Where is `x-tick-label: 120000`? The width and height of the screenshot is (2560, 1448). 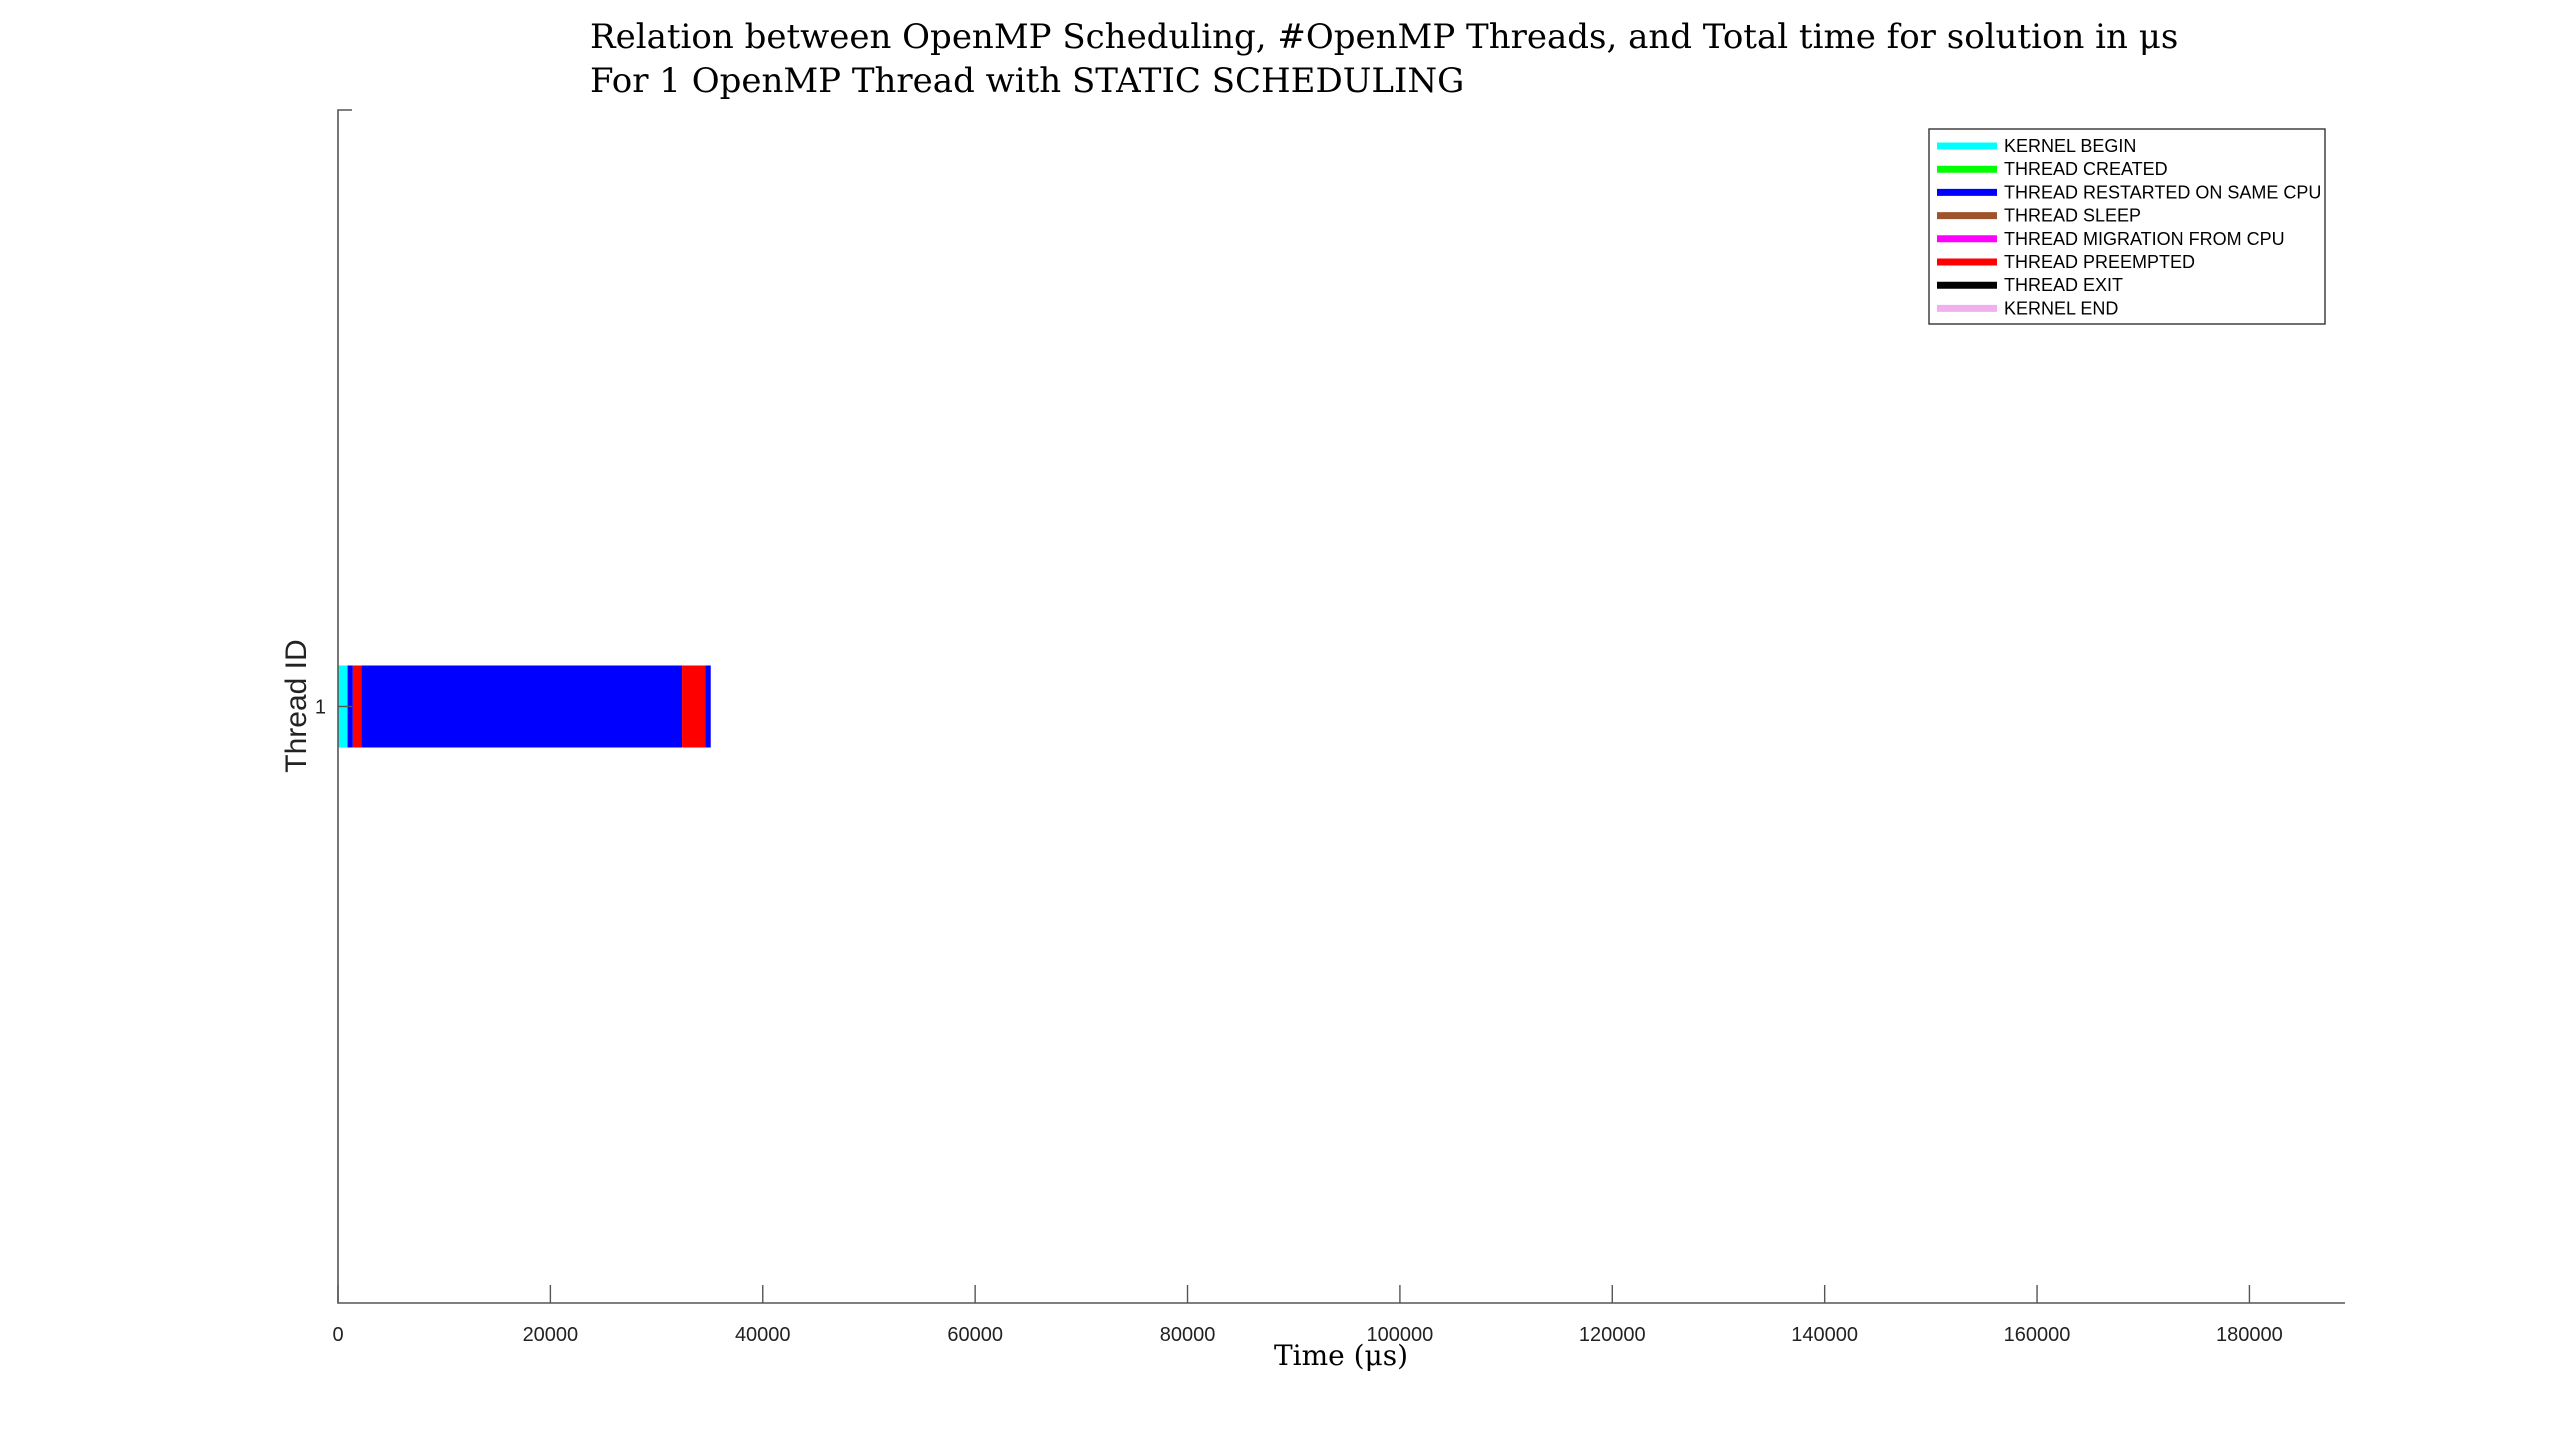 x-tick-label: 120000 is located at coordinates (1612, 1335).